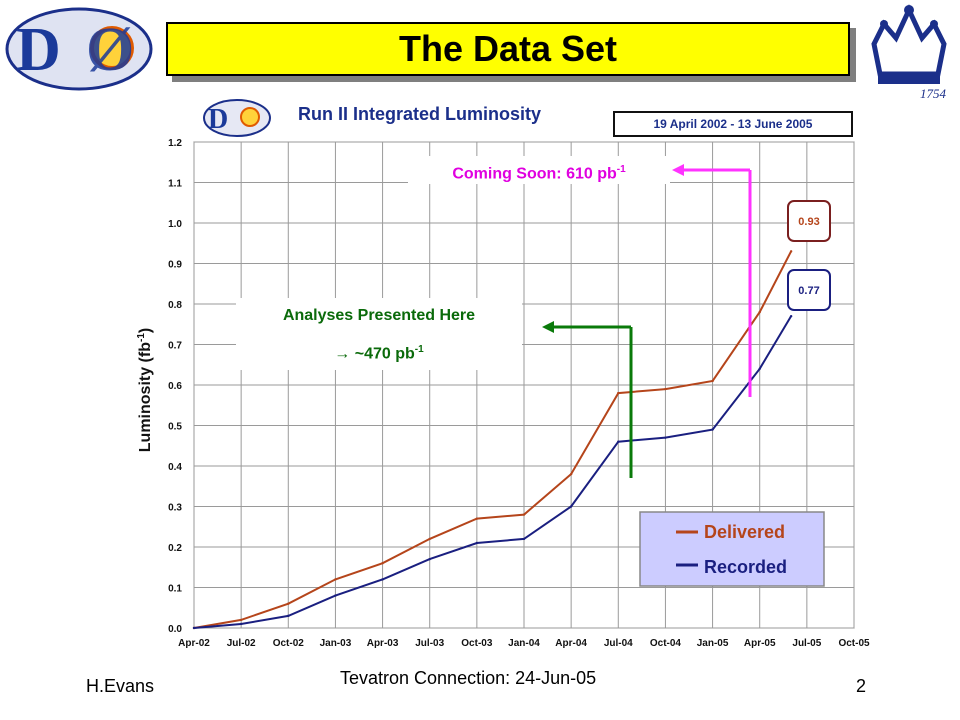 Image resolution: width=960 pixels, height=720 pixels. Describe the element at coordinates (678, 170) in the screenshot. I see `coming-soon-arrowhead` at that location.